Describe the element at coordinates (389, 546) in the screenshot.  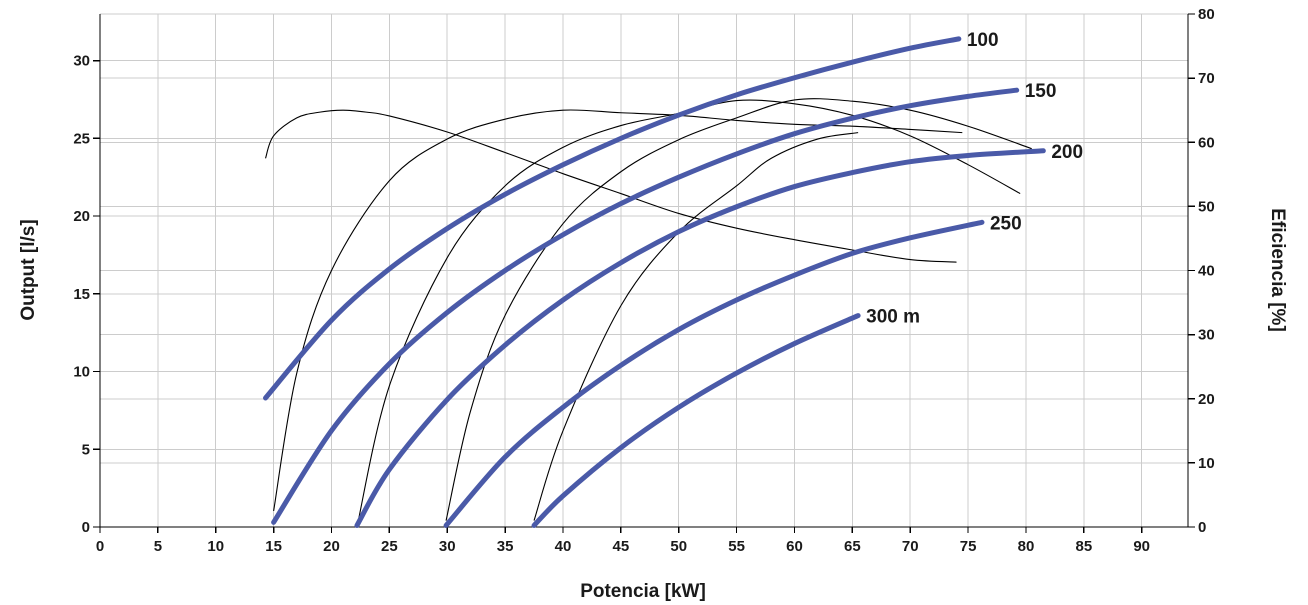
I see `x-tick-label: 25` at that location.